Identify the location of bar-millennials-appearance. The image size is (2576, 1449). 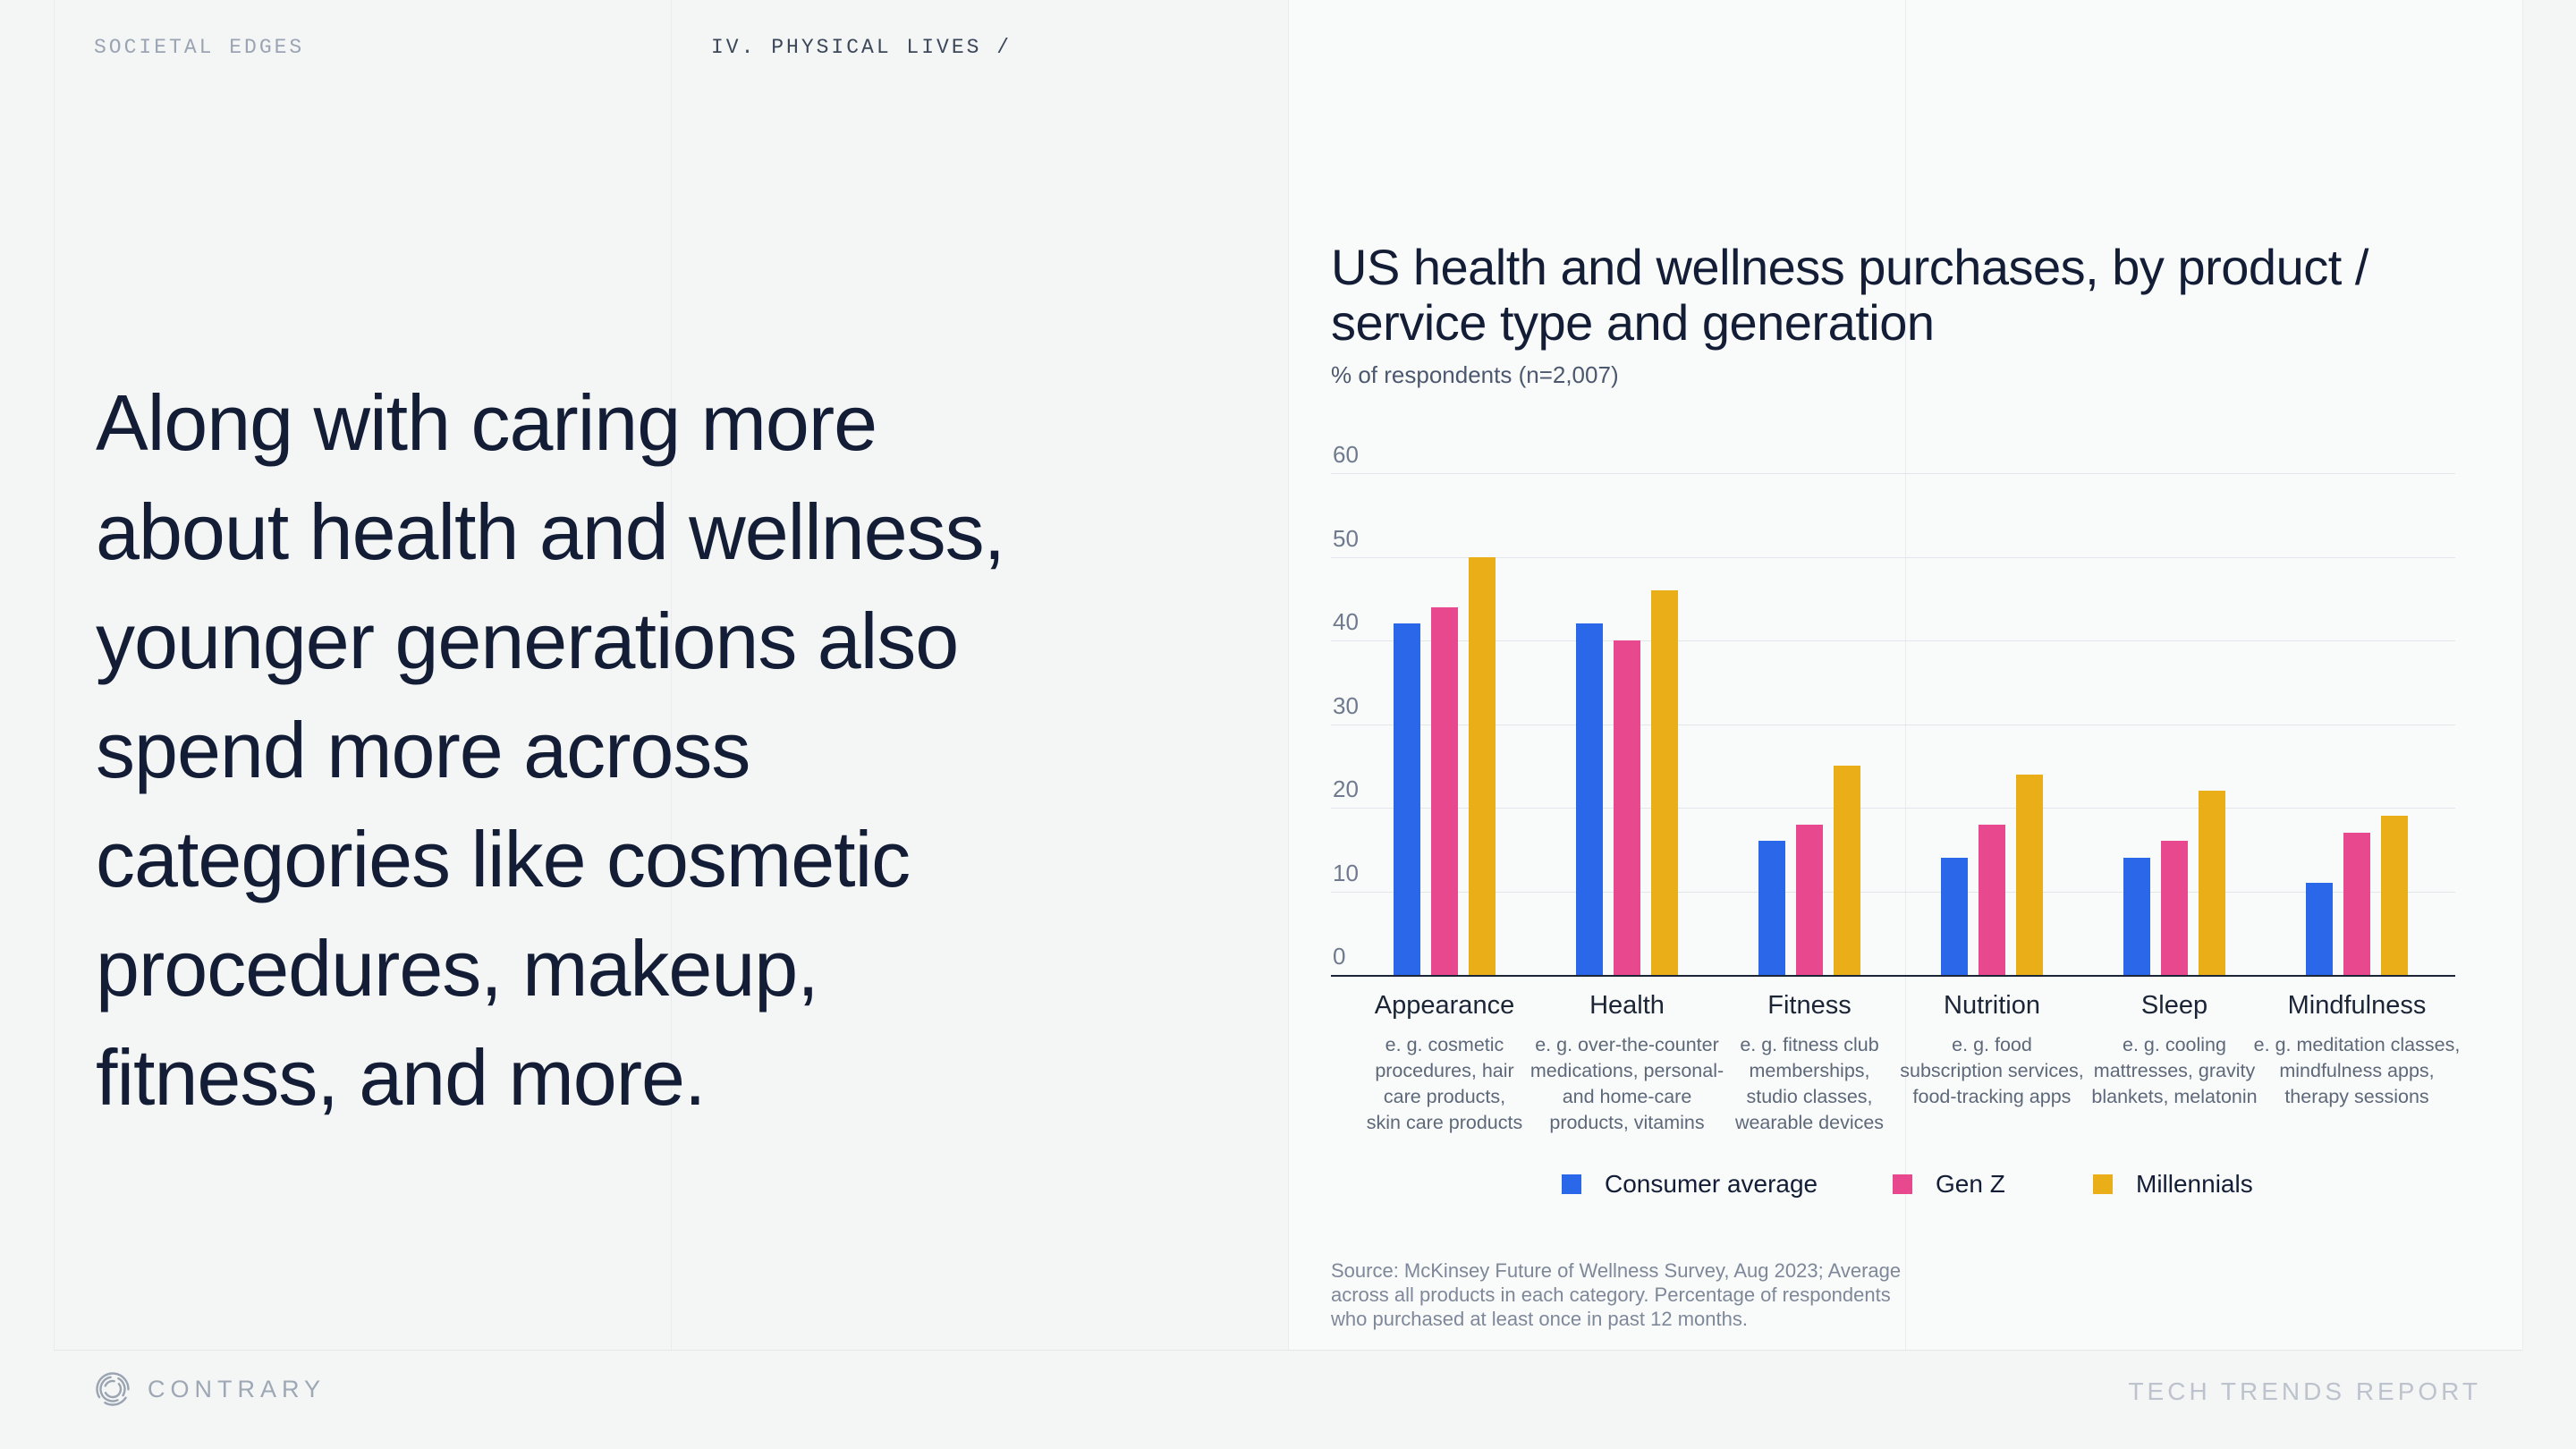
(1482, 765).